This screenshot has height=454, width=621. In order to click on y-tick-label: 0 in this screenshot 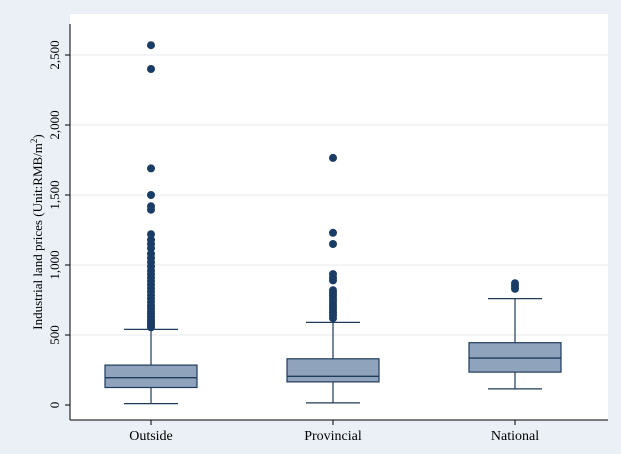, I will do `click(54, 405)`.